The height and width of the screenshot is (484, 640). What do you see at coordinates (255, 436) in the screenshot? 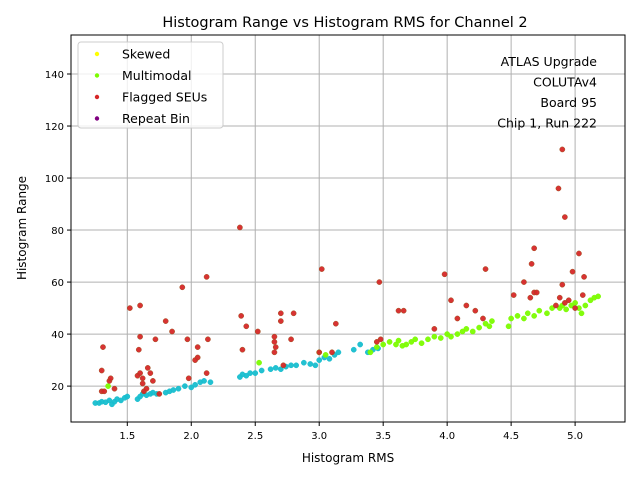
I see `x-tick-label: 2.5` at bounding box center [255, 436].